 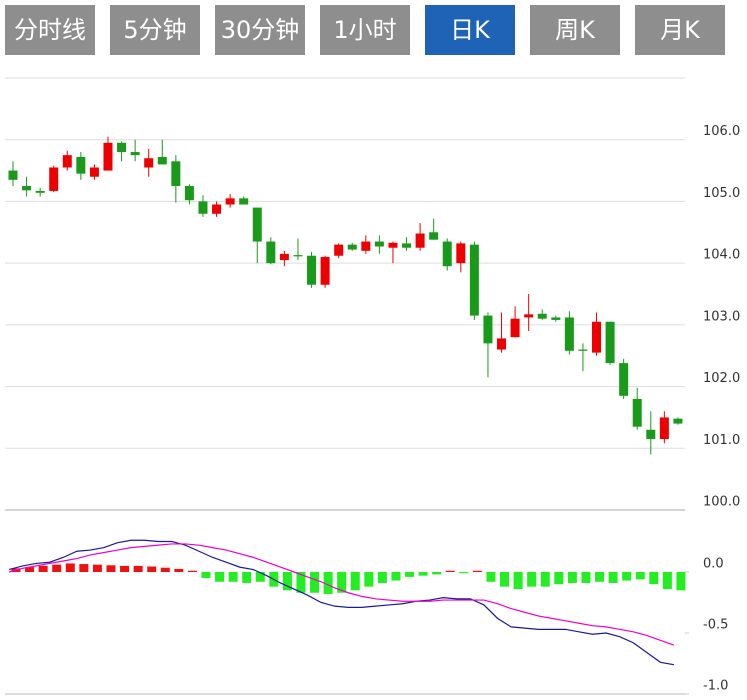 I want to click on y-tick-label: 101.0, so click(x=721, y=440).